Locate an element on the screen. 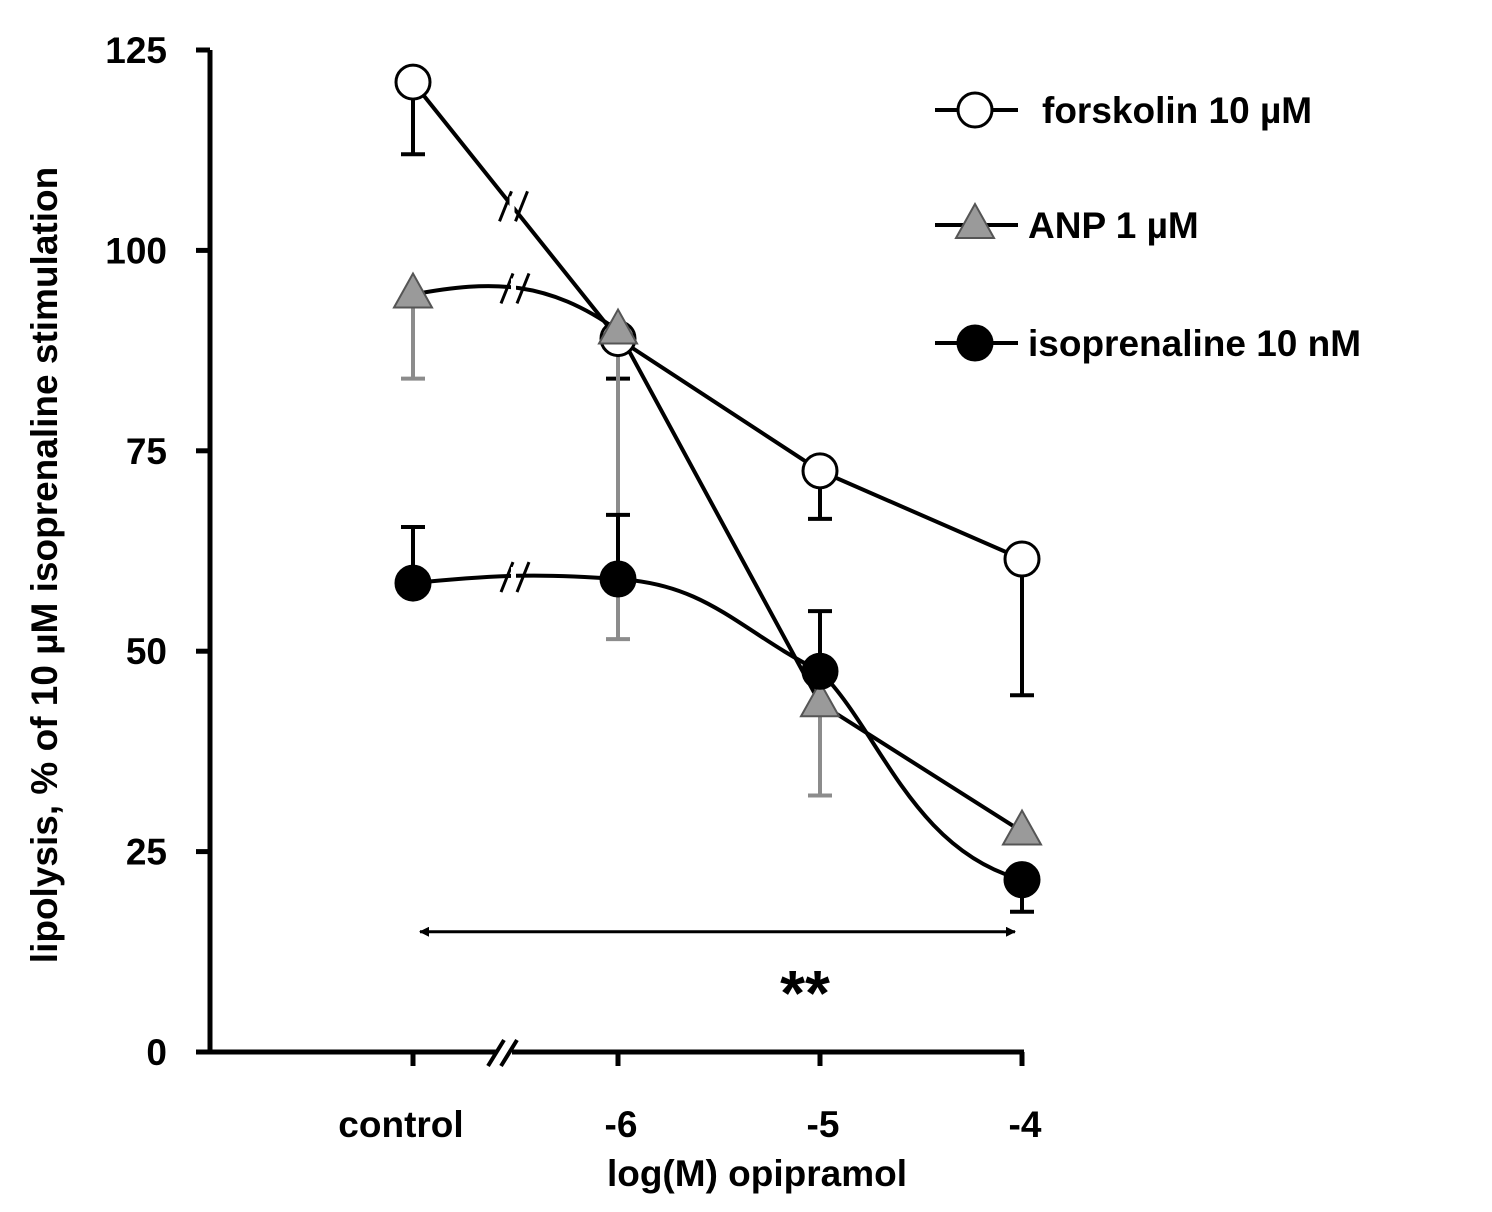 Image resolution: width=1492 pixels, height=1212 pixels. x-axis-break is located at coordinates (502, 1053).